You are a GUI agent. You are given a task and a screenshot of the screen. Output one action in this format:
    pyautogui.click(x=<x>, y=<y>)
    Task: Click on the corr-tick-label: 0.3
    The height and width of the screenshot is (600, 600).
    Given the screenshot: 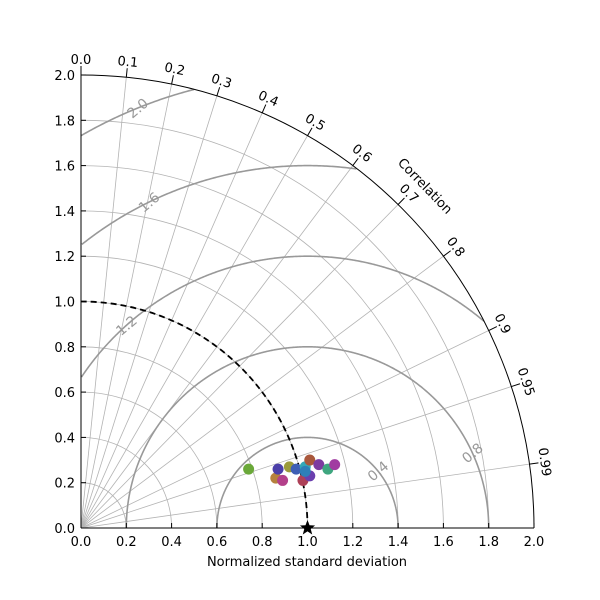 What is the action you would take?
    pyautogui.click(x=221, y=82)
    